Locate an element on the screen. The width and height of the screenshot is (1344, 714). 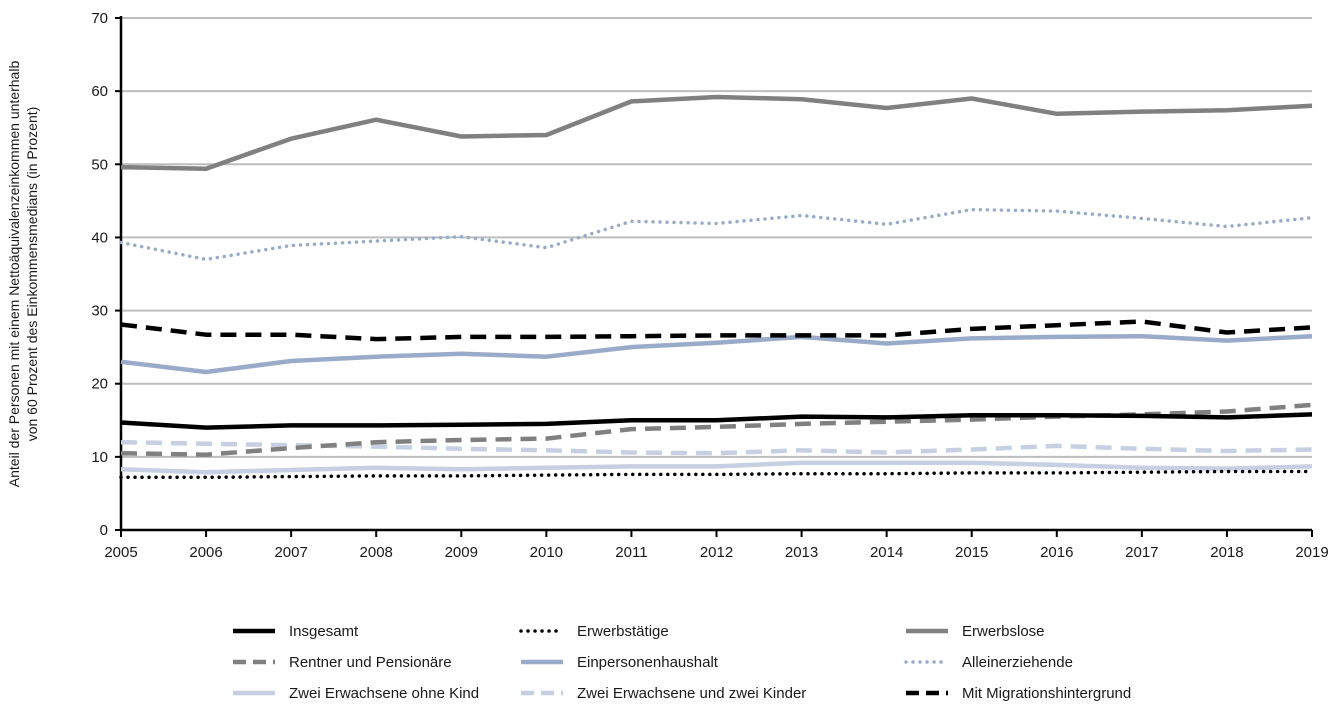
x-tick-label: 2008 is located at coordinates (376, 552).